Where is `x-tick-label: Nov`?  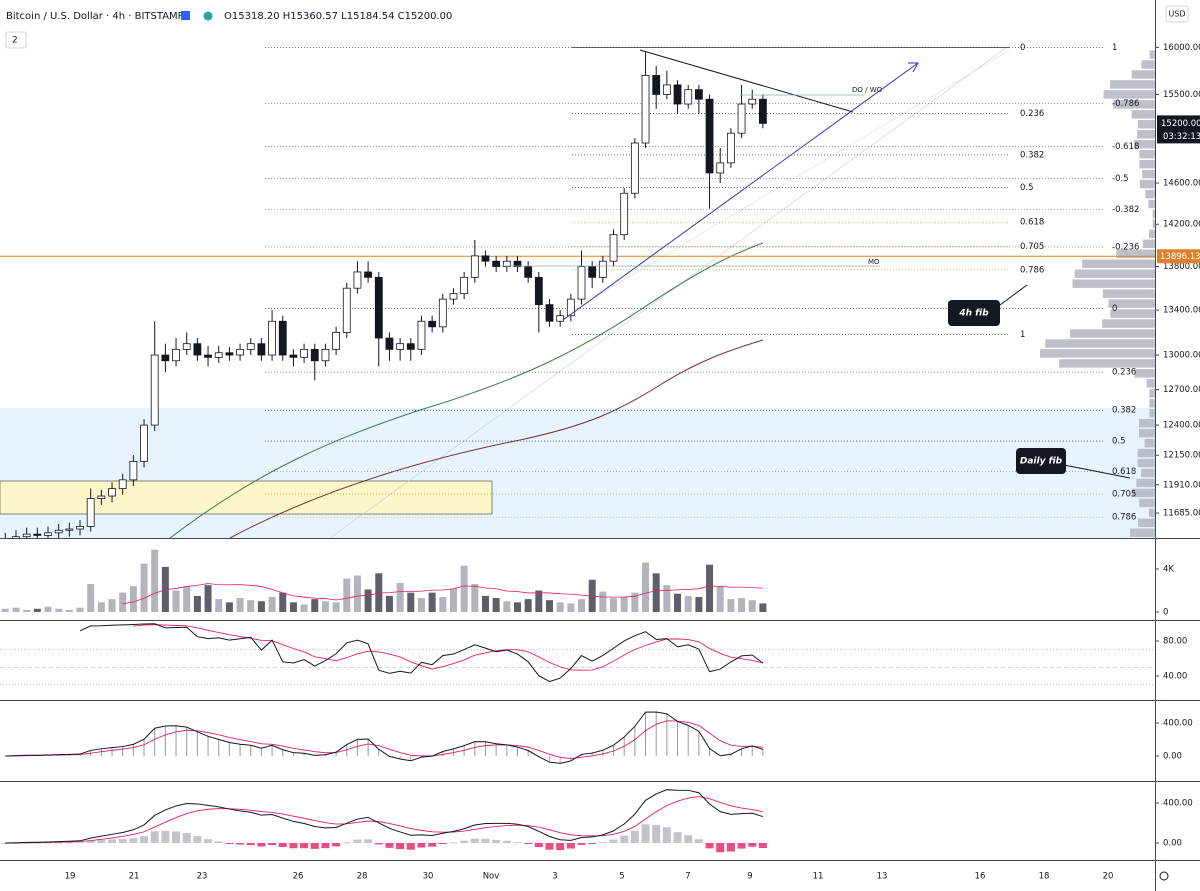
x-tick-label: Nov is located at coordinates (491, 877).